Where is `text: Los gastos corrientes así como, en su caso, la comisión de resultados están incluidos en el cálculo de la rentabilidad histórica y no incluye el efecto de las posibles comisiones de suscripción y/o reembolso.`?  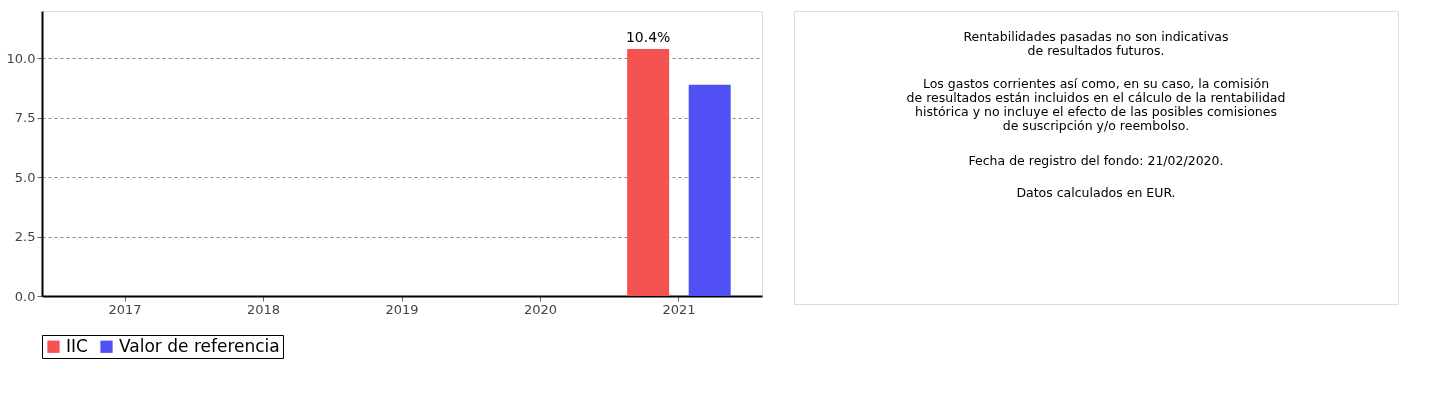
text: Los gastos corrientes así como, en su caso, la comisión de resultados están incluidos en el cálculo de la rentabilidad histórica y no incluye el efecto de las posibles comisiones de suscripción y/o reembolso. is located at coordinates (1096, 104).